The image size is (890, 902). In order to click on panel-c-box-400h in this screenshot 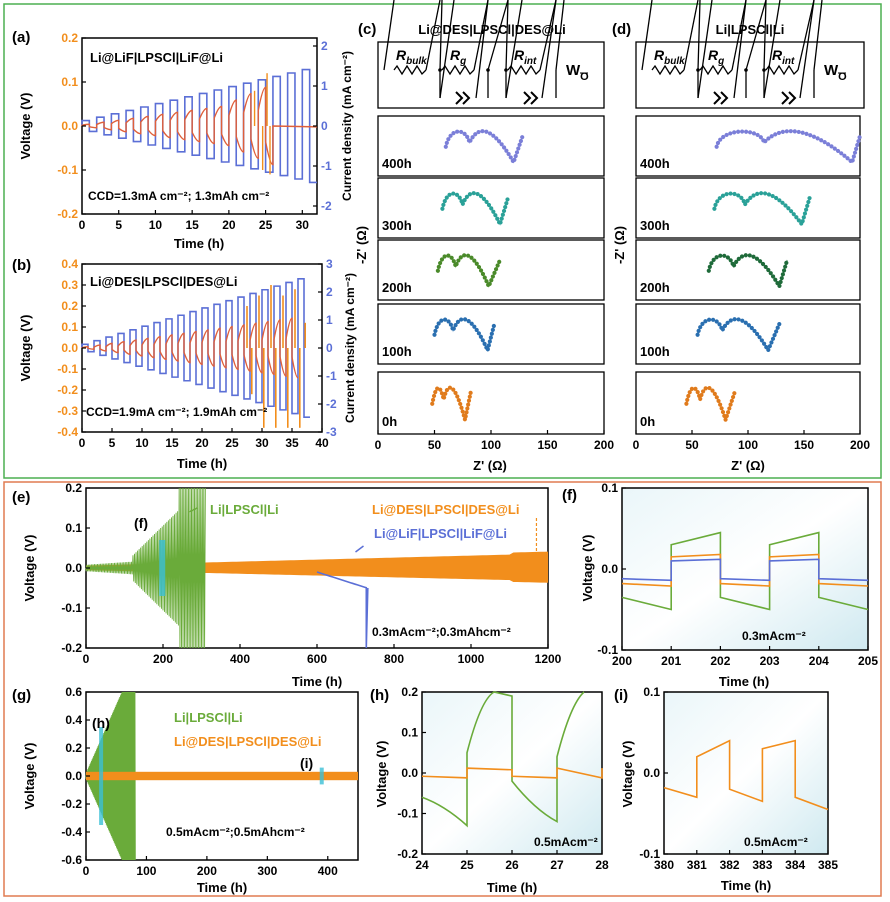, I will do `click(491, 146)`.